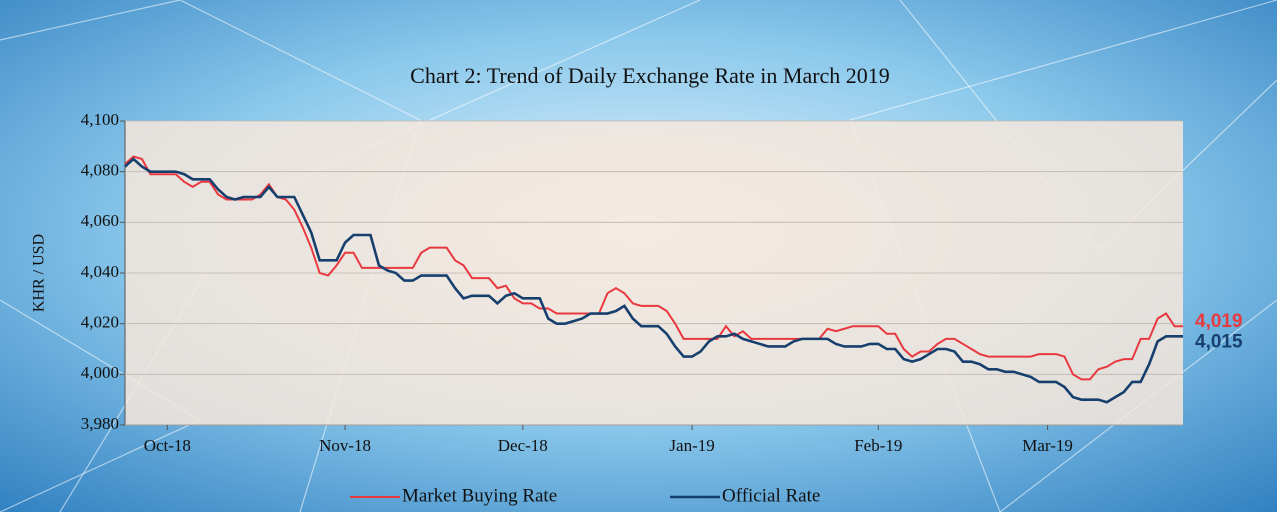  I want to click on y-tick-label: 4,060, so click(100, 220).